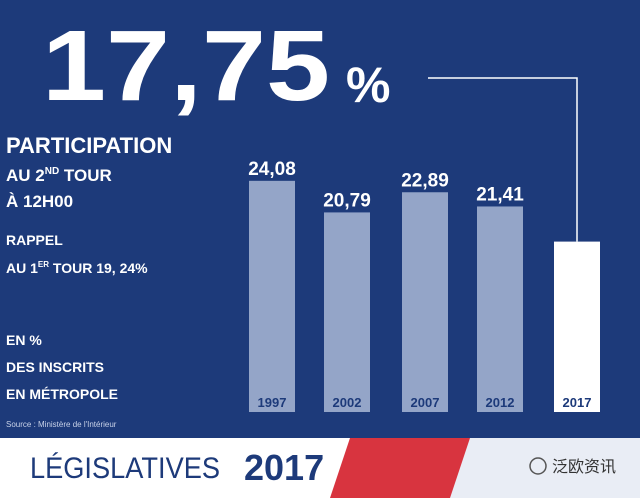 The image size is (640, 498). Describe the element at coordinates (186, 66) in the screenshot. I see `headline-value: 17,75` at that location.